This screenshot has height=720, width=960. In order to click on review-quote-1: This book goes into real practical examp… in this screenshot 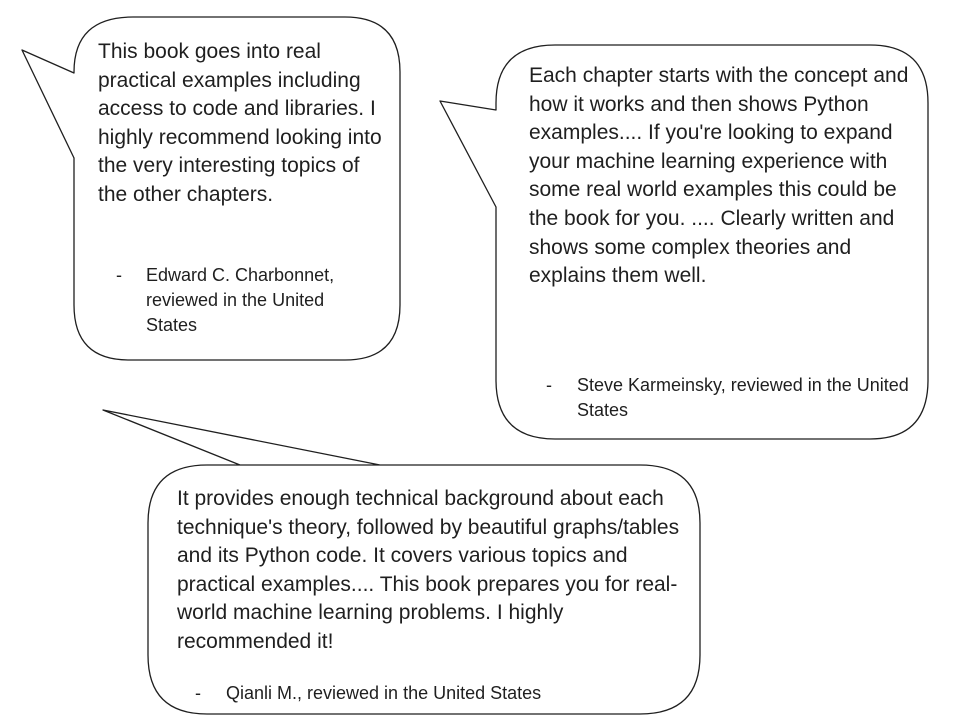, I will do `click(240, 123)`.